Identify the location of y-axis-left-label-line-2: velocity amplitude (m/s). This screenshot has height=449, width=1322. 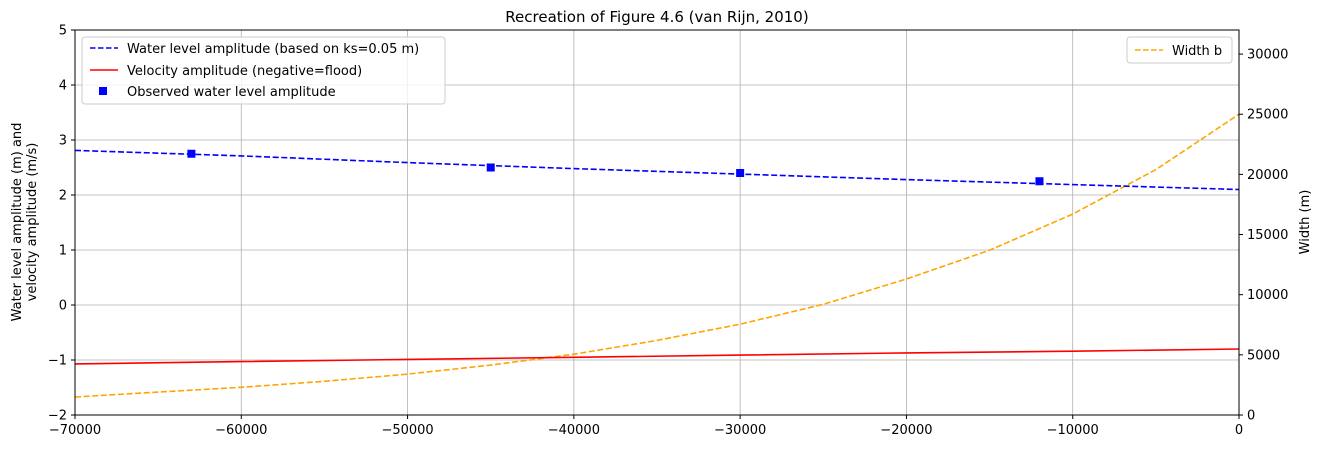
(32, 222).